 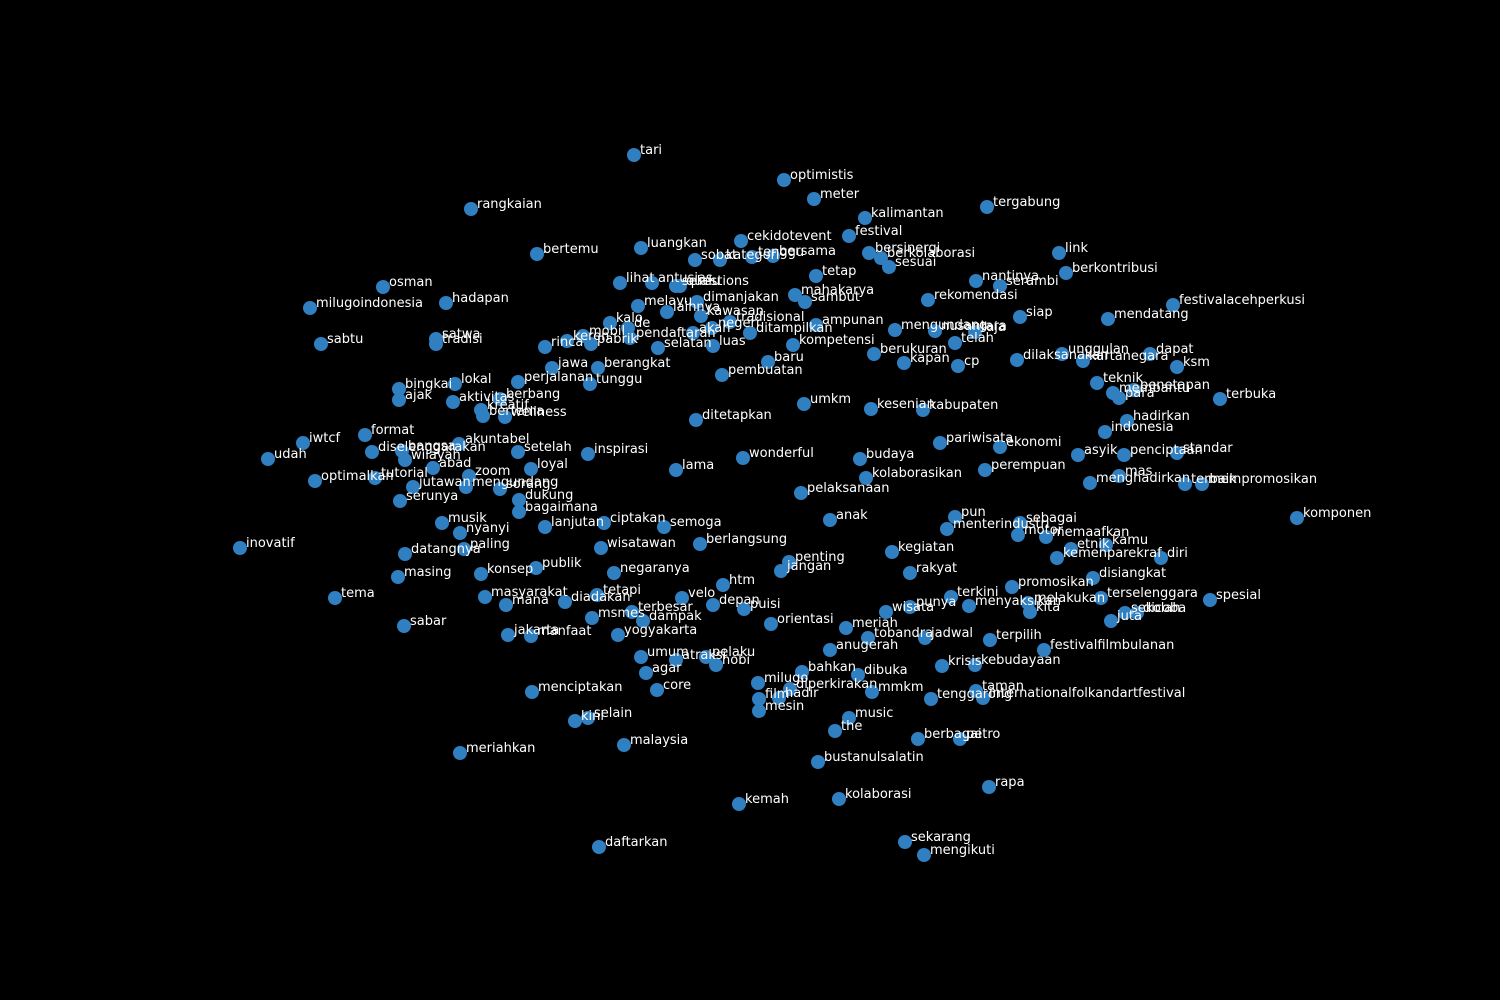 I want to click on node-label: meter, so click(x=840, y=194).